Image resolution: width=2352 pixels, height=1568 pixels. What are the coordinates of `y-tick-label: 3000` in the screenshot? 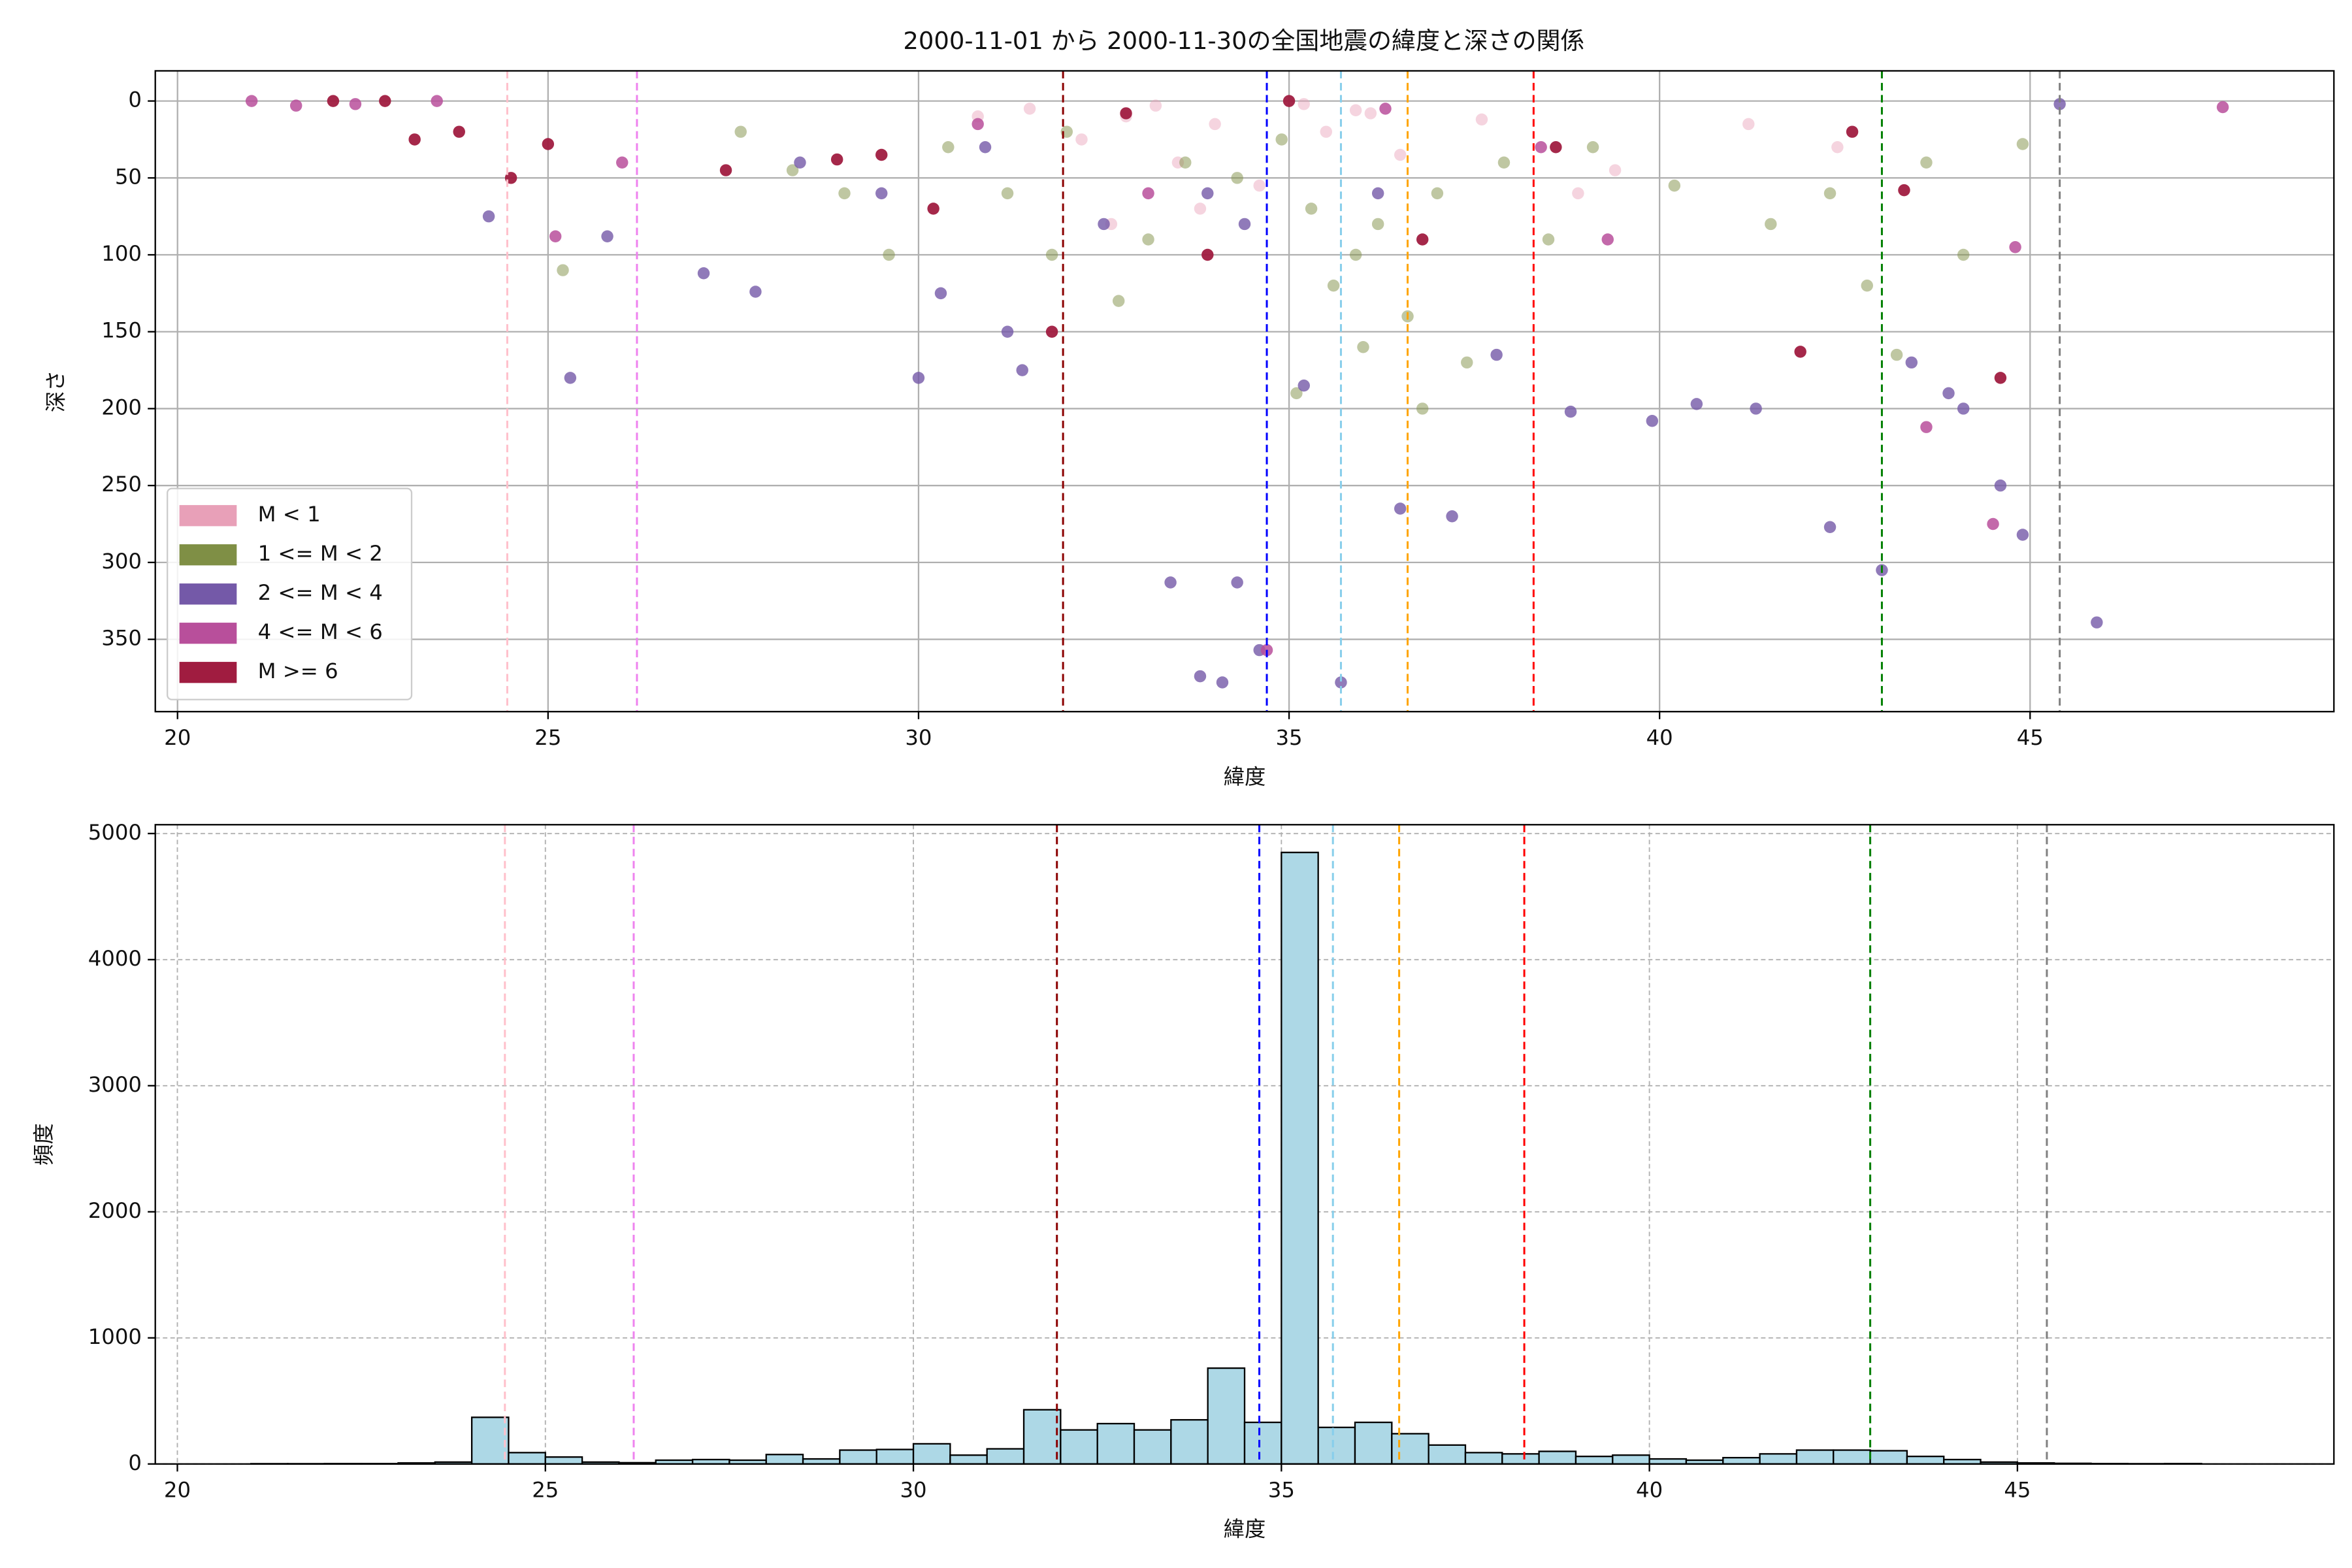 It's located at (115, 1084).